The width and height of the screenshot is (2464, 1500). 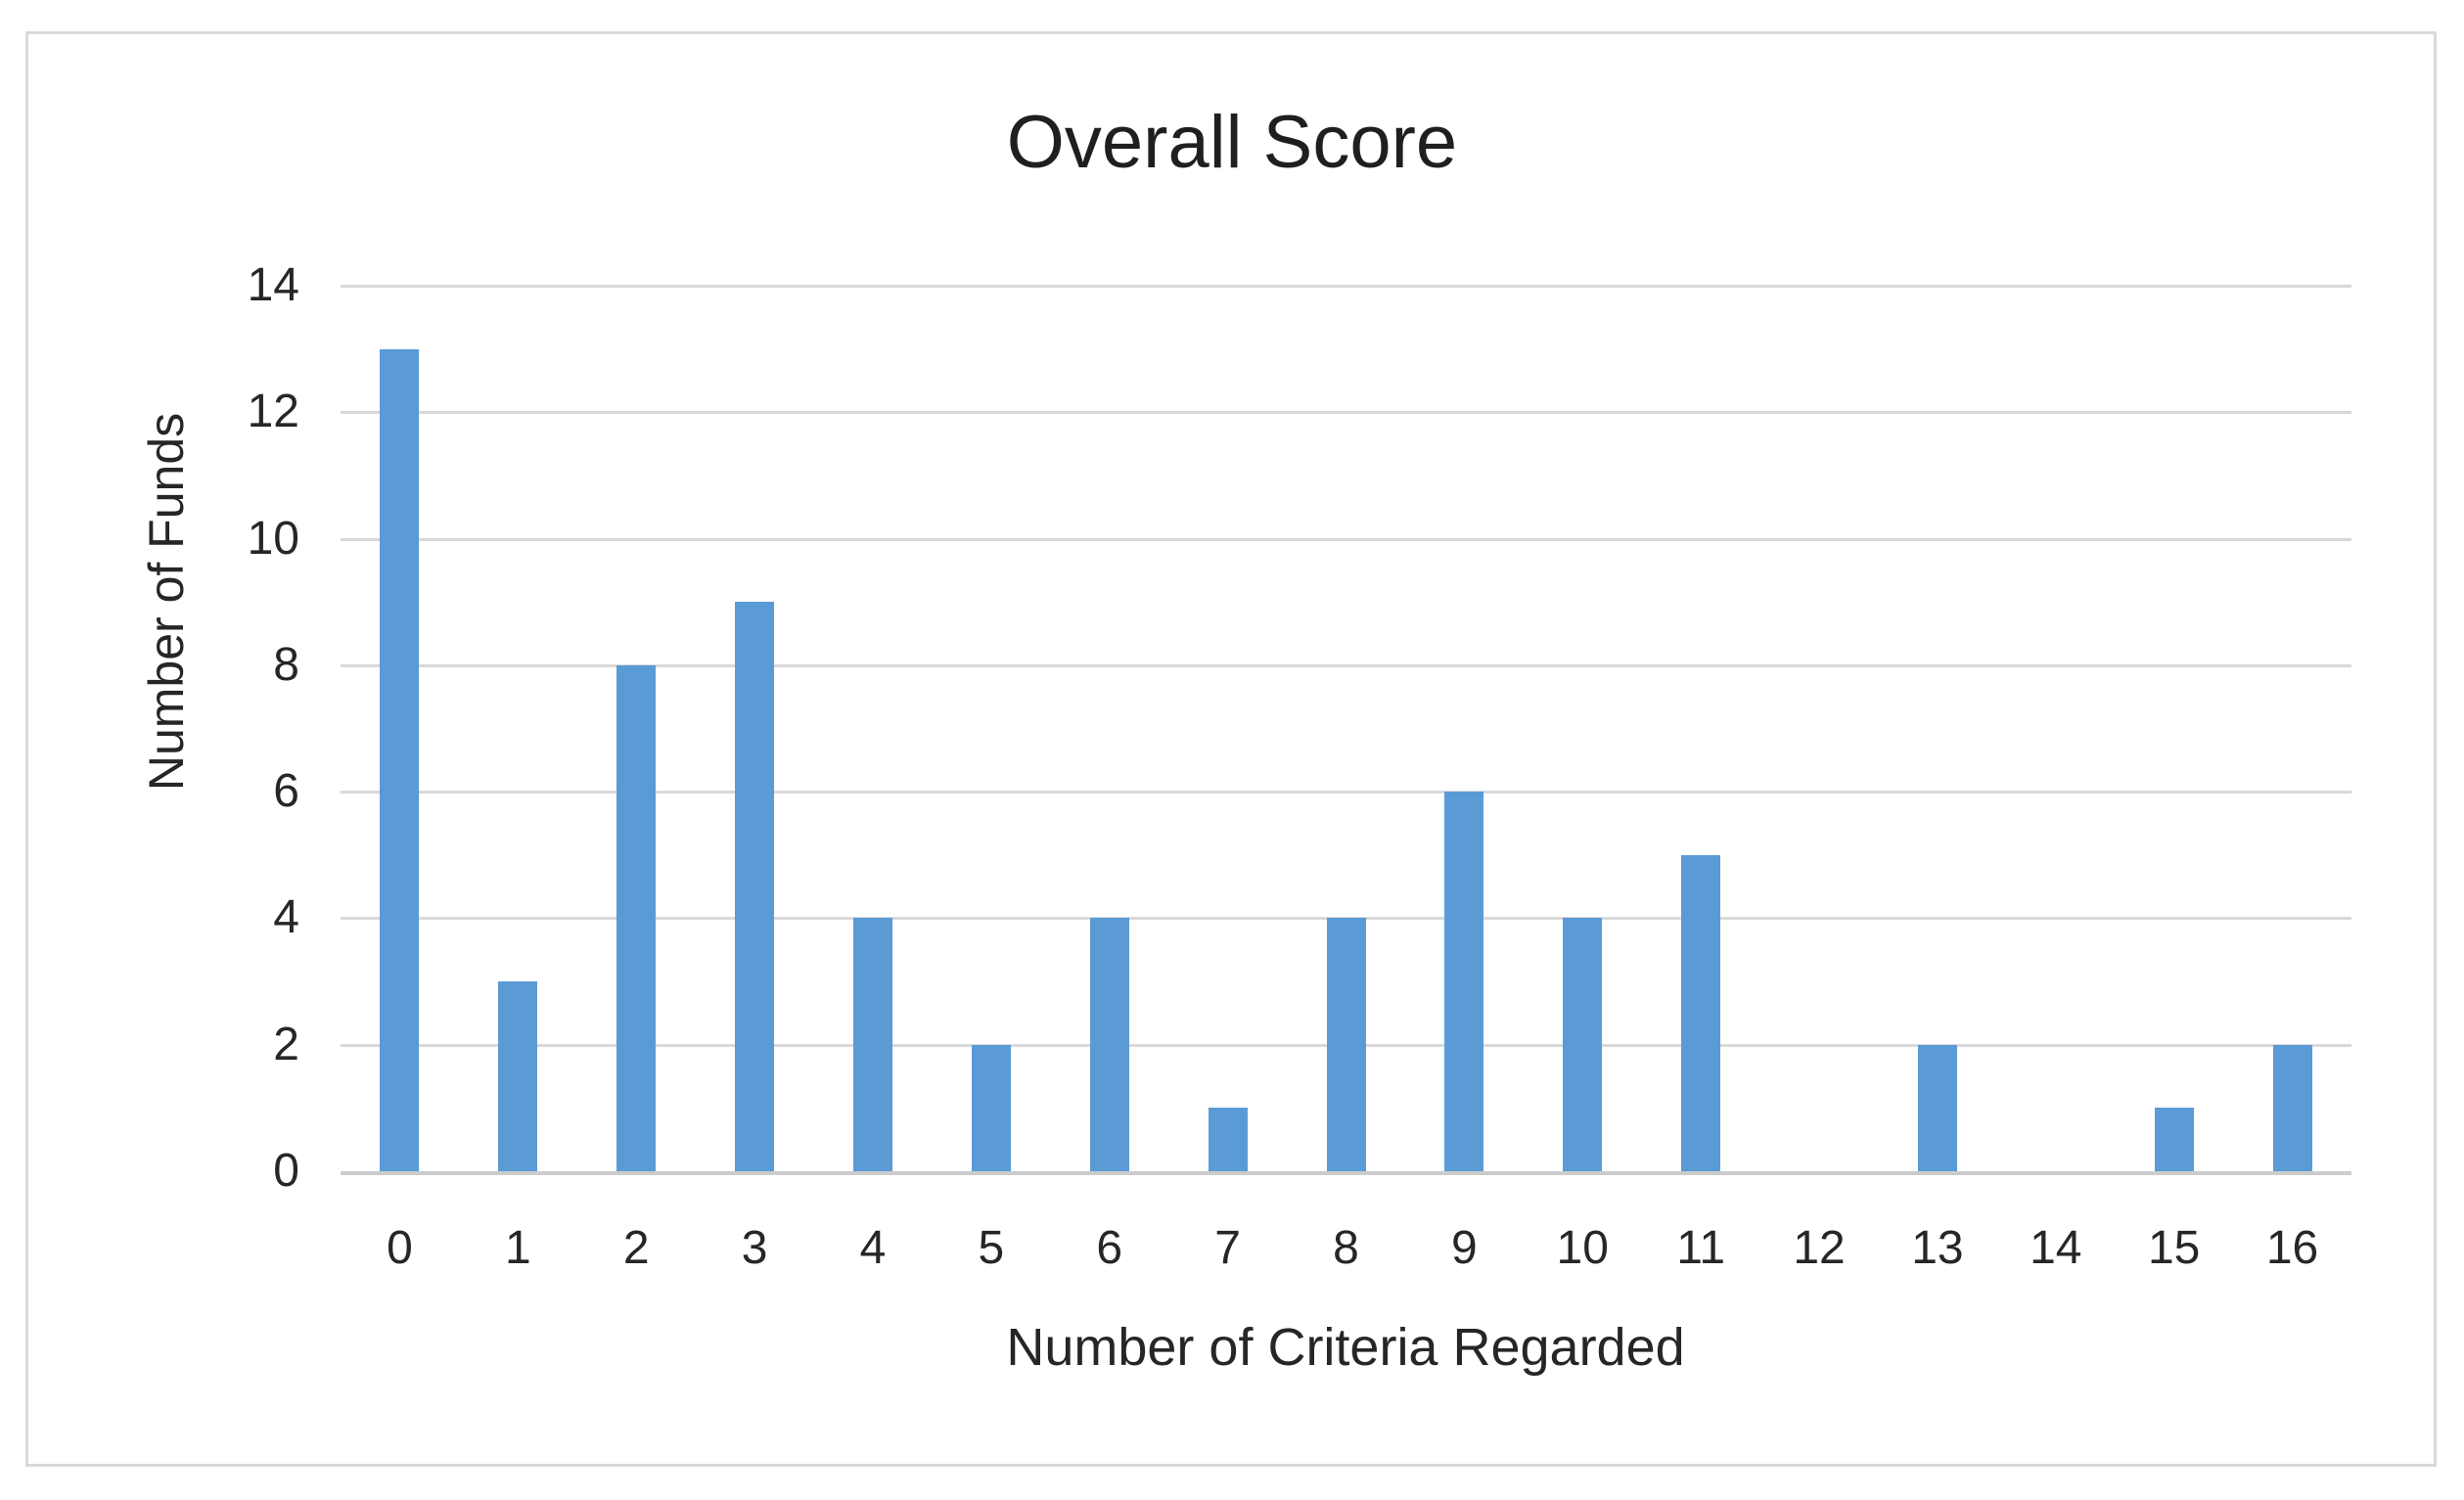 What do you see at coordinates (1583, 1248) in the screenshot?
I see `x-tick-label: 10` at bounding box center [1583, 1248].